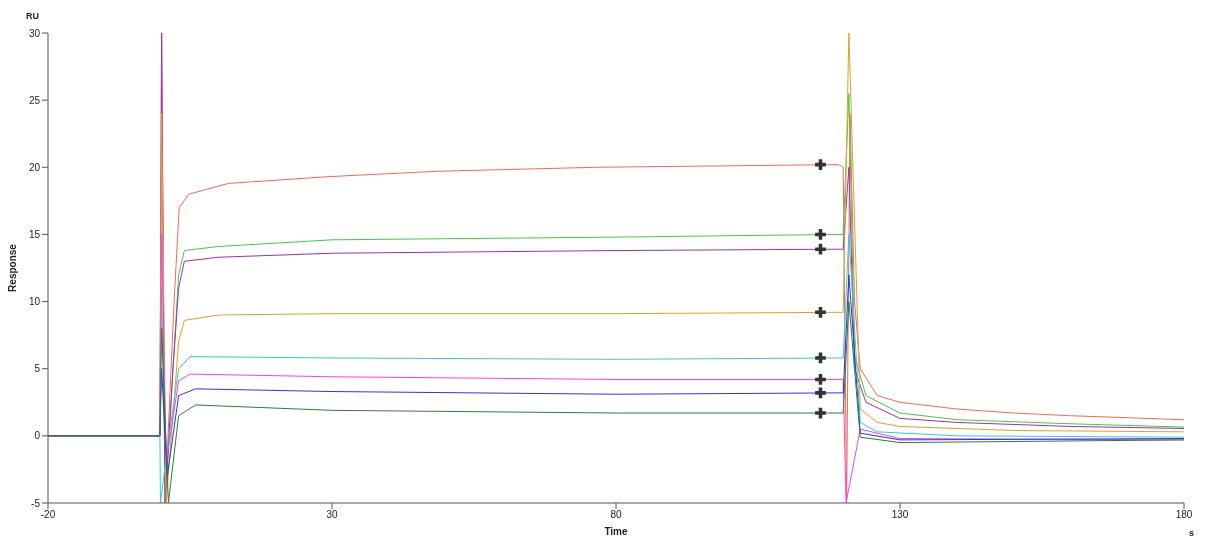 This screenshot has height=543, width=1206. Describe the element at coordinates (36, 503) in the screenshot. I see `y-tick-label: -5` at that location.